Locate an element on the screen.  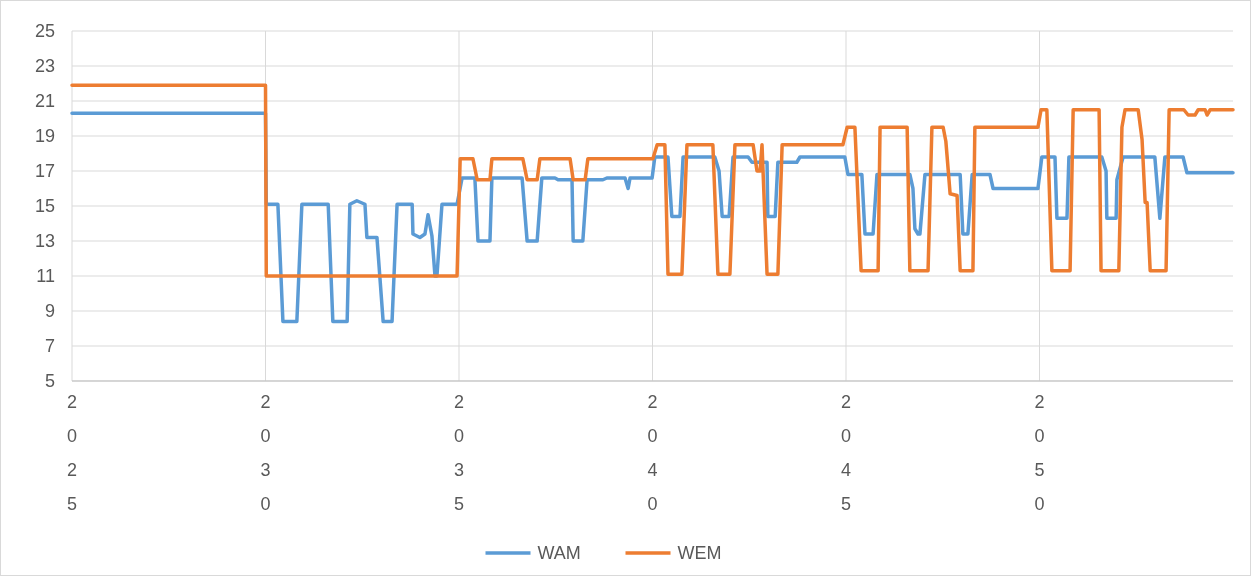
x-tick-label: 2 0 2 5 is located at coordinates (72, 453).